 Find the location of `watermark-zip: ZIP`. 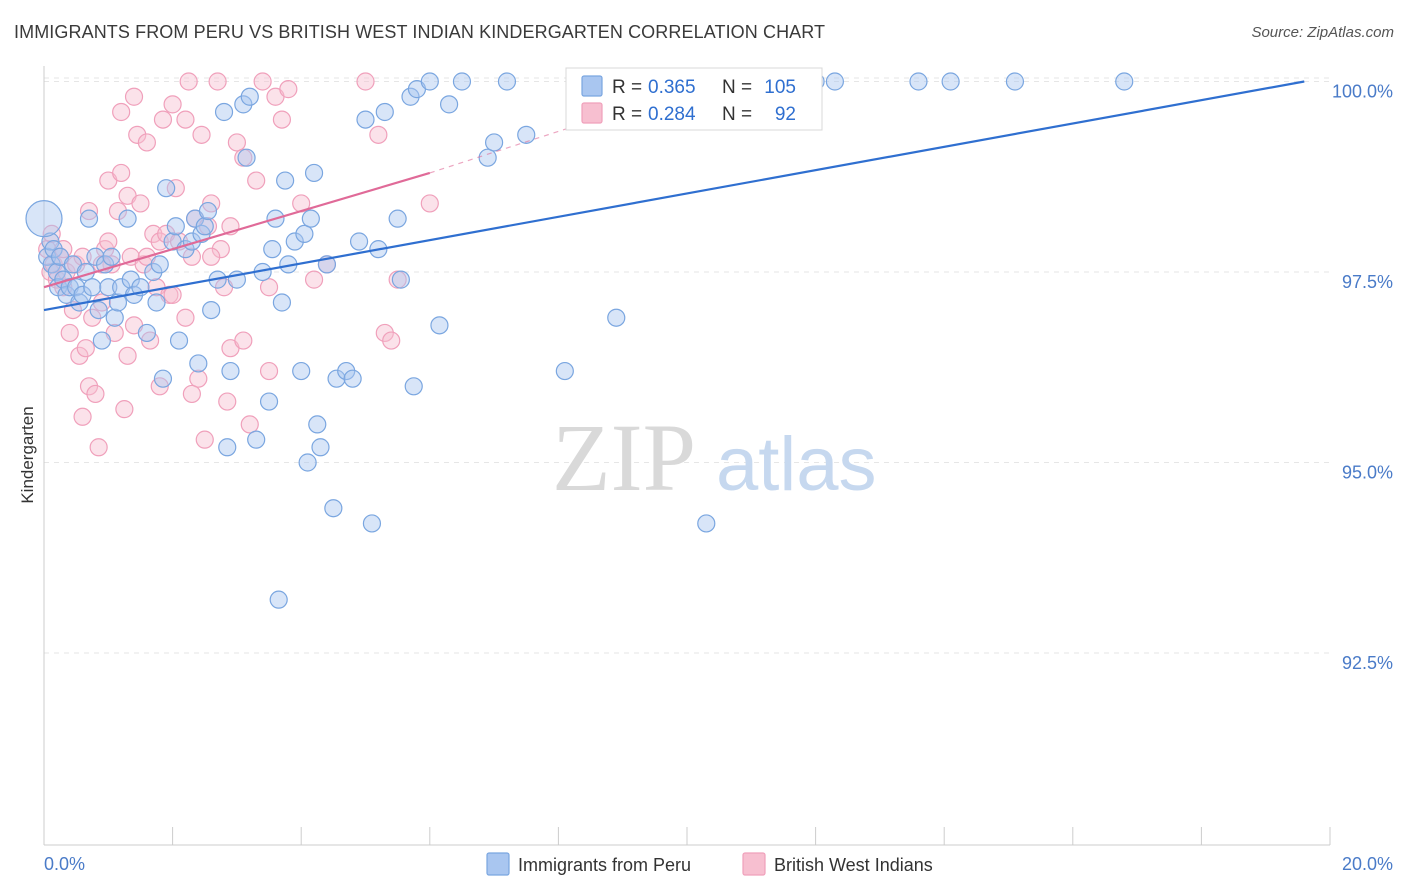

watermark-zip: ZIP is located at coordinates (624, 457).